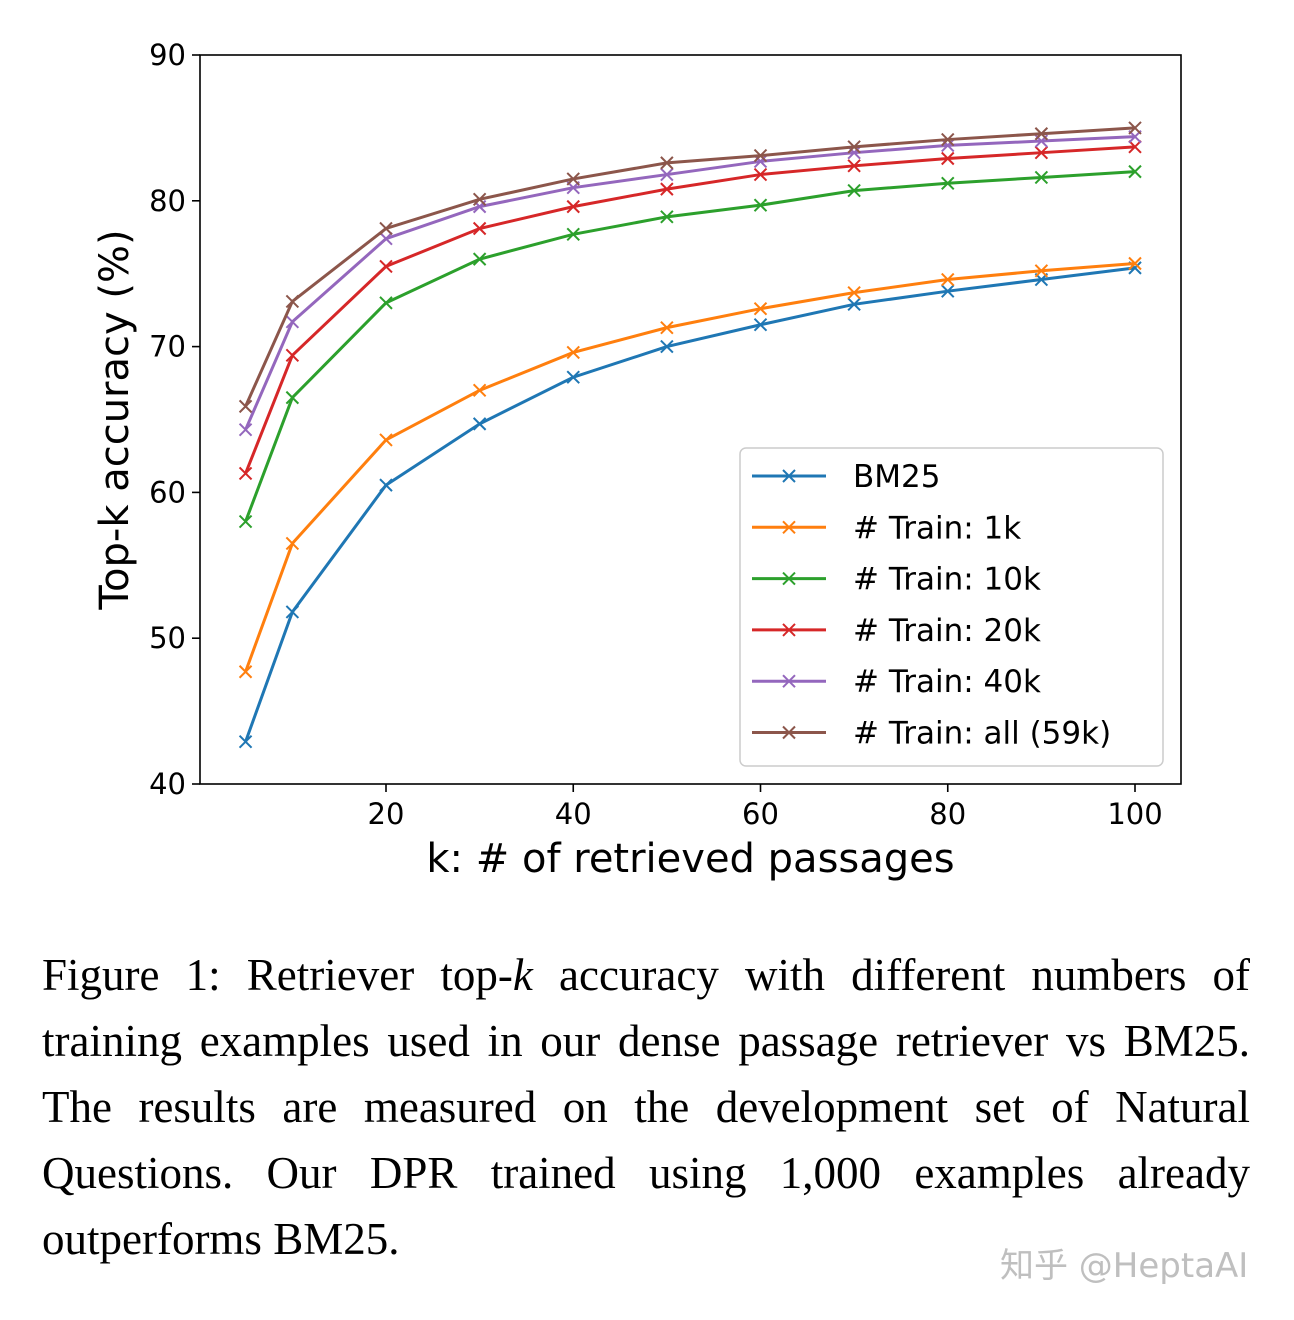  What do you see at coordinates (167, 638) in the screenshot?
I see `y-tick-label: 50` at bounding box center [167, 638].